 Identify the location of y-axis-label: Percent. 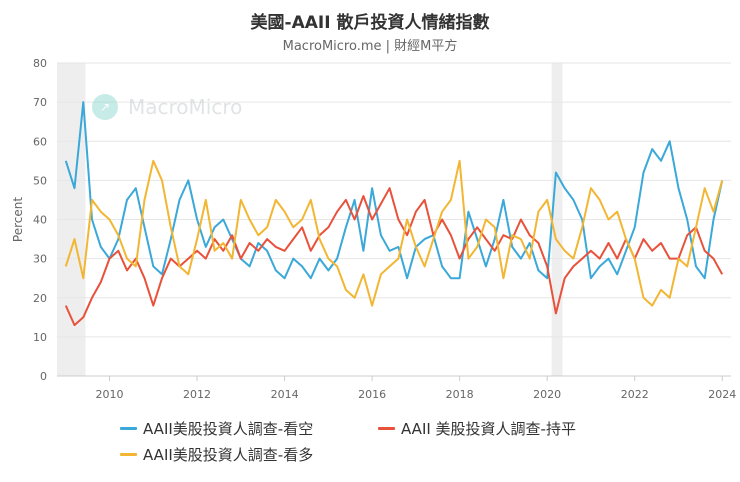
(18, 219).